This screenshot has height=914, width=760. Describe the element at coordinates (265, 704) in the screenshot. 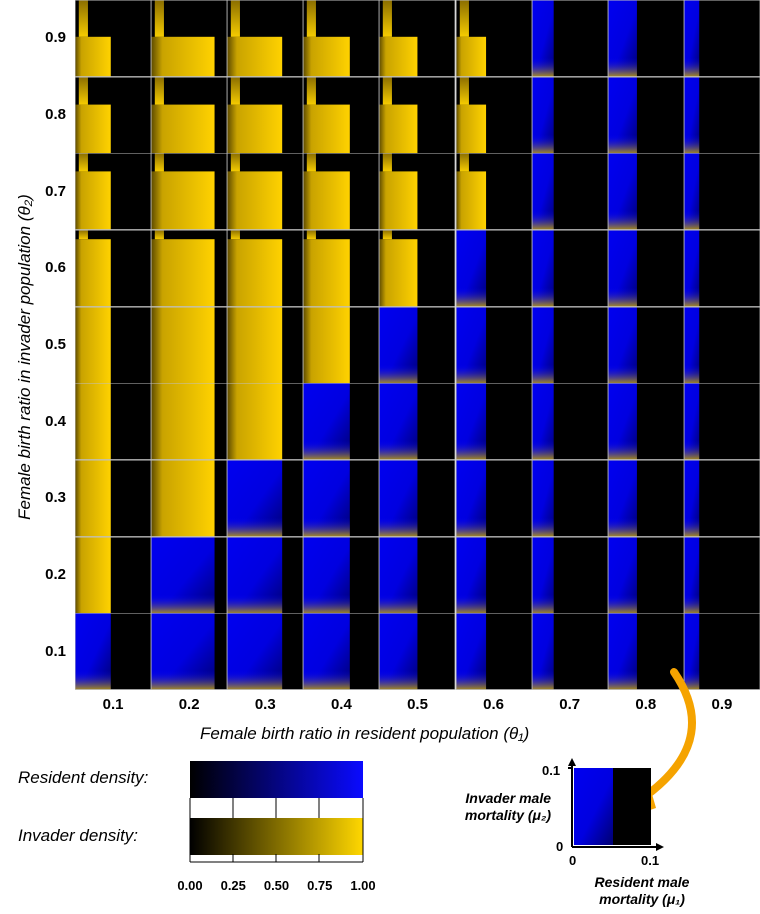

I see `x-tick-label: 0.3` at that location.